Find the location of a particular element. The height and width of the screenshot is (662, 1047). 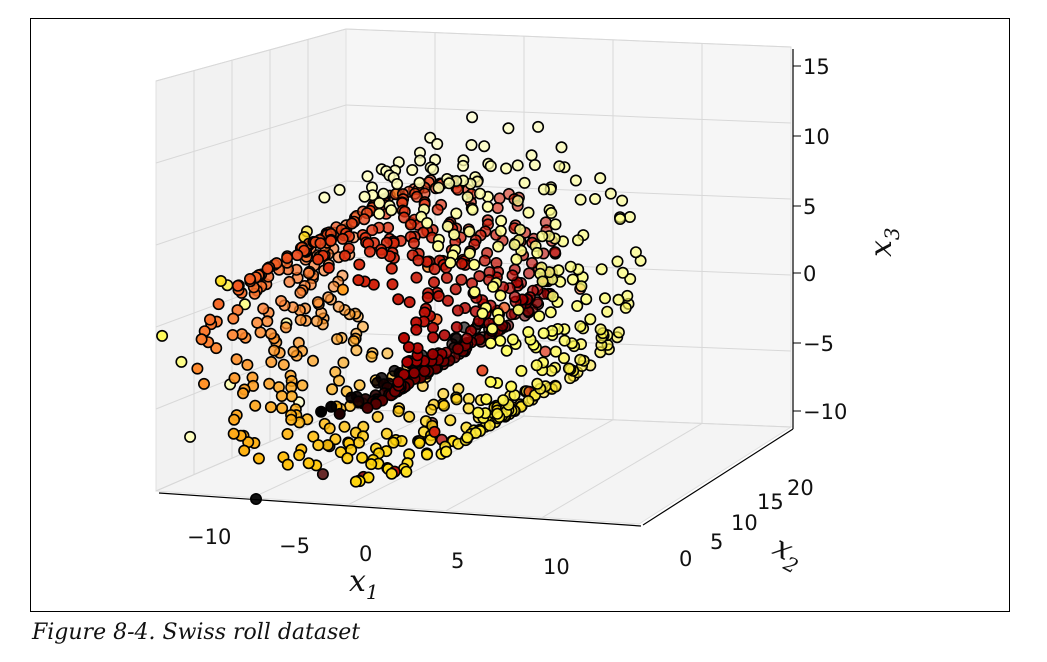

x-axis-line is located at coordinates (400, 509).